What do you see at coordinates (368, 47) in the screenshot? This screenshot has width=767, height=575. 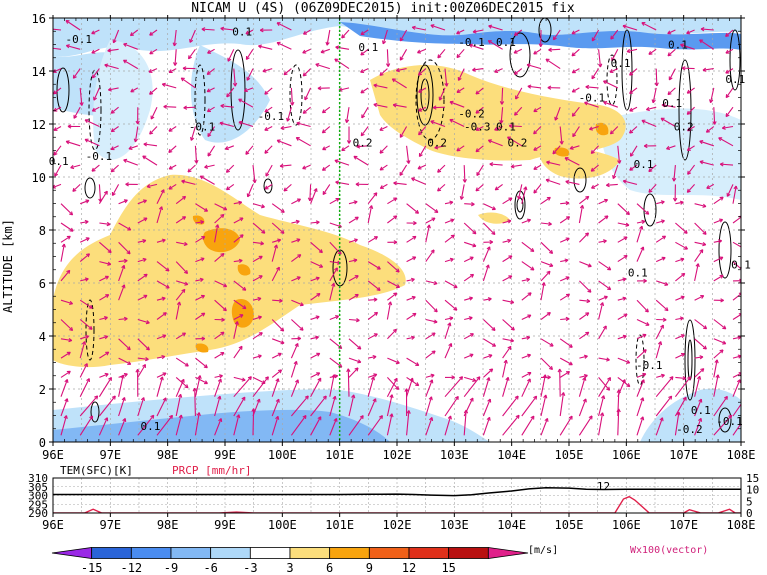 I see `contour-label: 0.1` at bounding box center [368, 47].